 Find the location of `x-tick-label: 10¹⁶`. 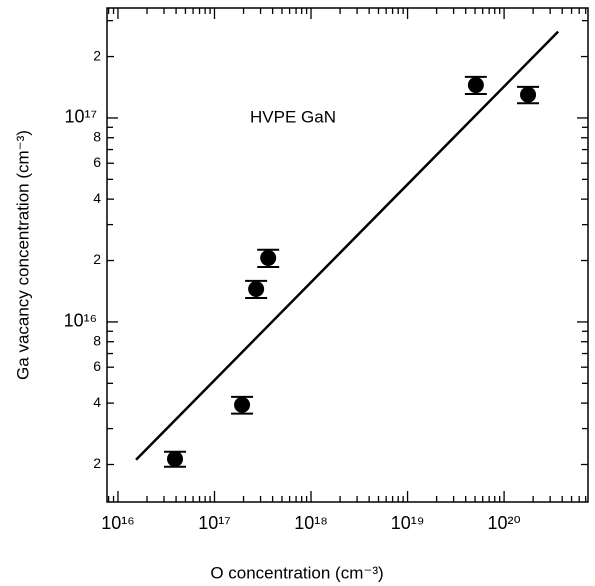

x-tick-label: 10¹⁶ is located at coordinates (117, 523).